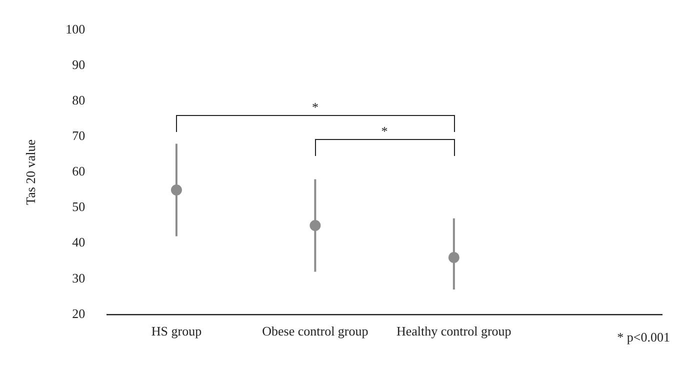 The height and width of the screenshot is (380, 700). Describe the element at coordinates (454, 331) in the screenshot. I see `x-tick-label: Healthy control group` at that location.